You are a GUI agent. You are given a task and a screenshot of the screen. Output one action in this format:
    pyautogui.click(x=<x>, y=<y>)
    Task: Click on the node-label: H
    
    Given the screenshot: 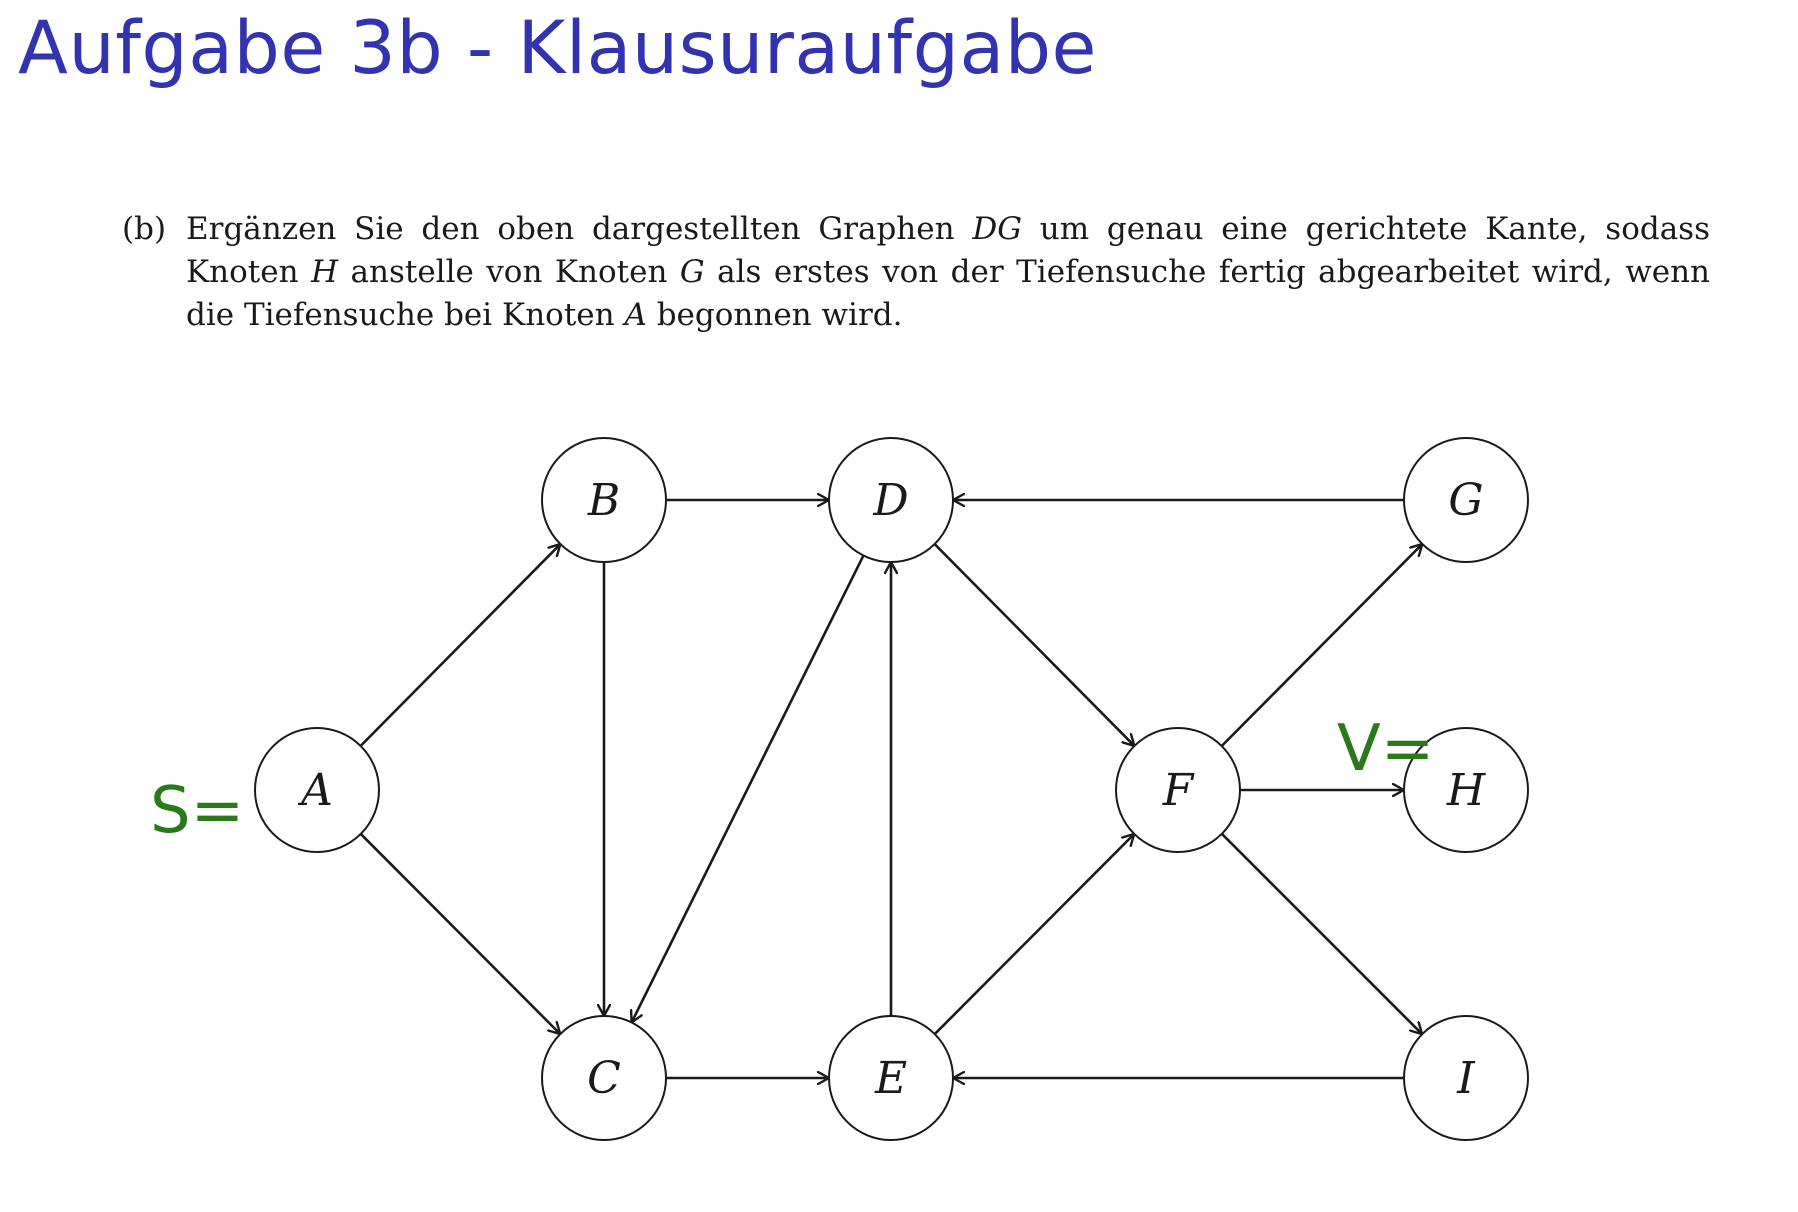 What is the action you would take?
    pyautogui.click(x=1466, y=790)
    